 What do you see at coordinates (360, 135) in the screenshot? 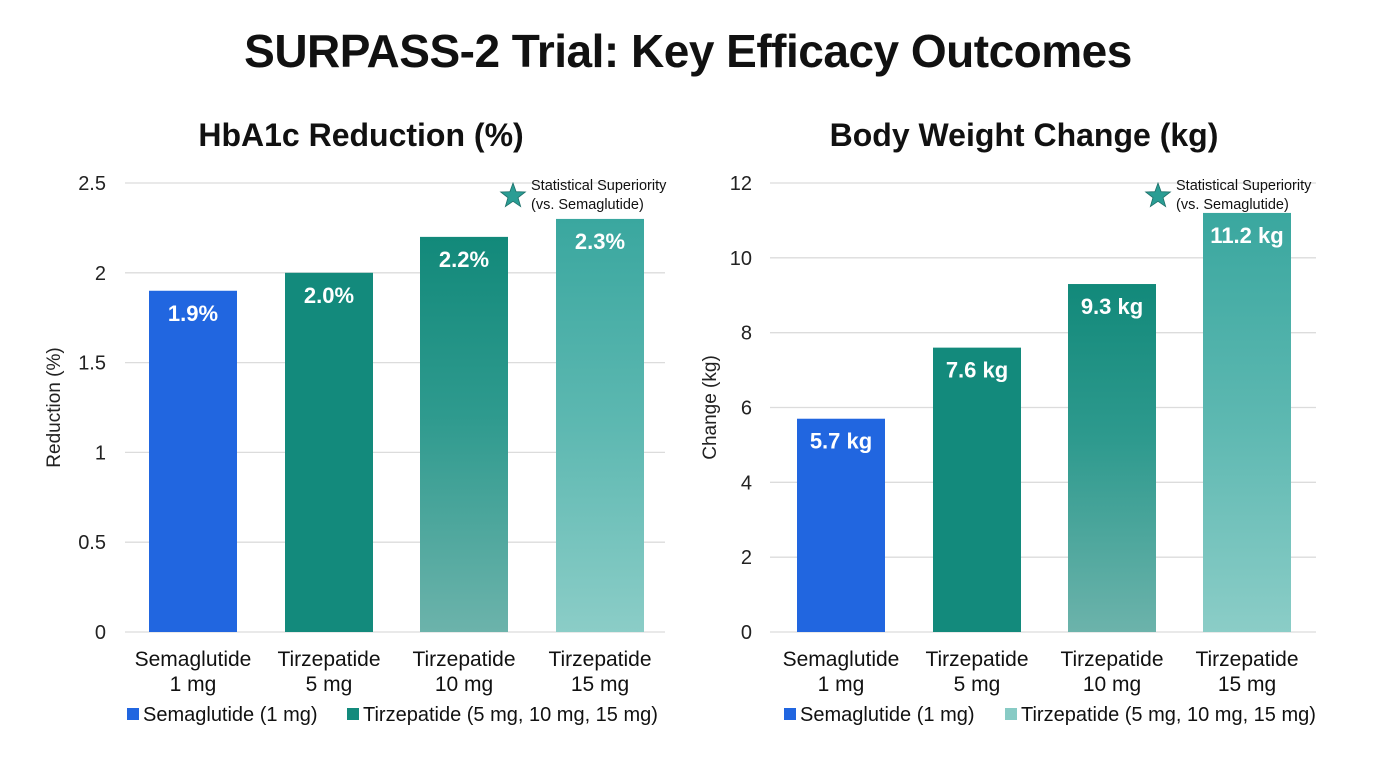
I see `chart-title: HbA1c Reduction (%)` at bounding box center [360, 135].